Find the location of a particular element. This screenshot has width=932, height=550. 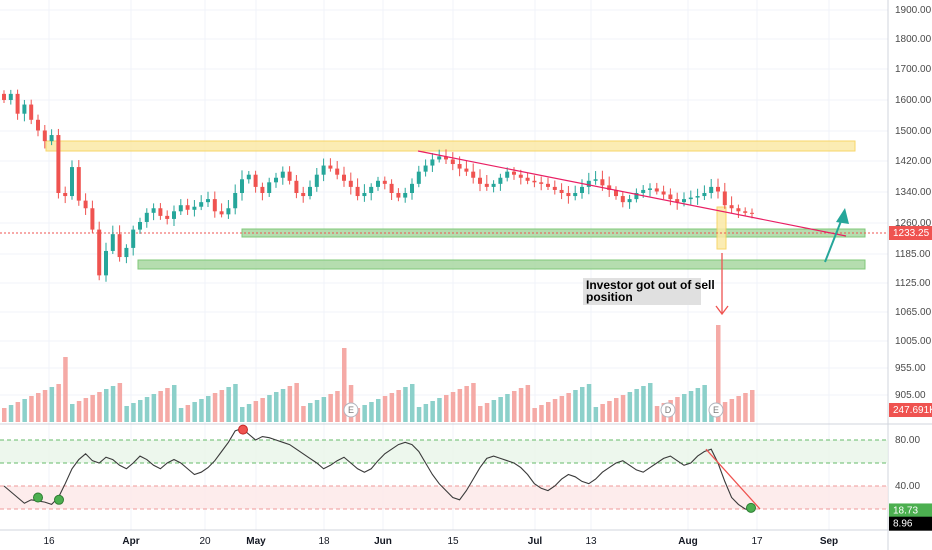

annotation-box is located at coordinates (642, 291).